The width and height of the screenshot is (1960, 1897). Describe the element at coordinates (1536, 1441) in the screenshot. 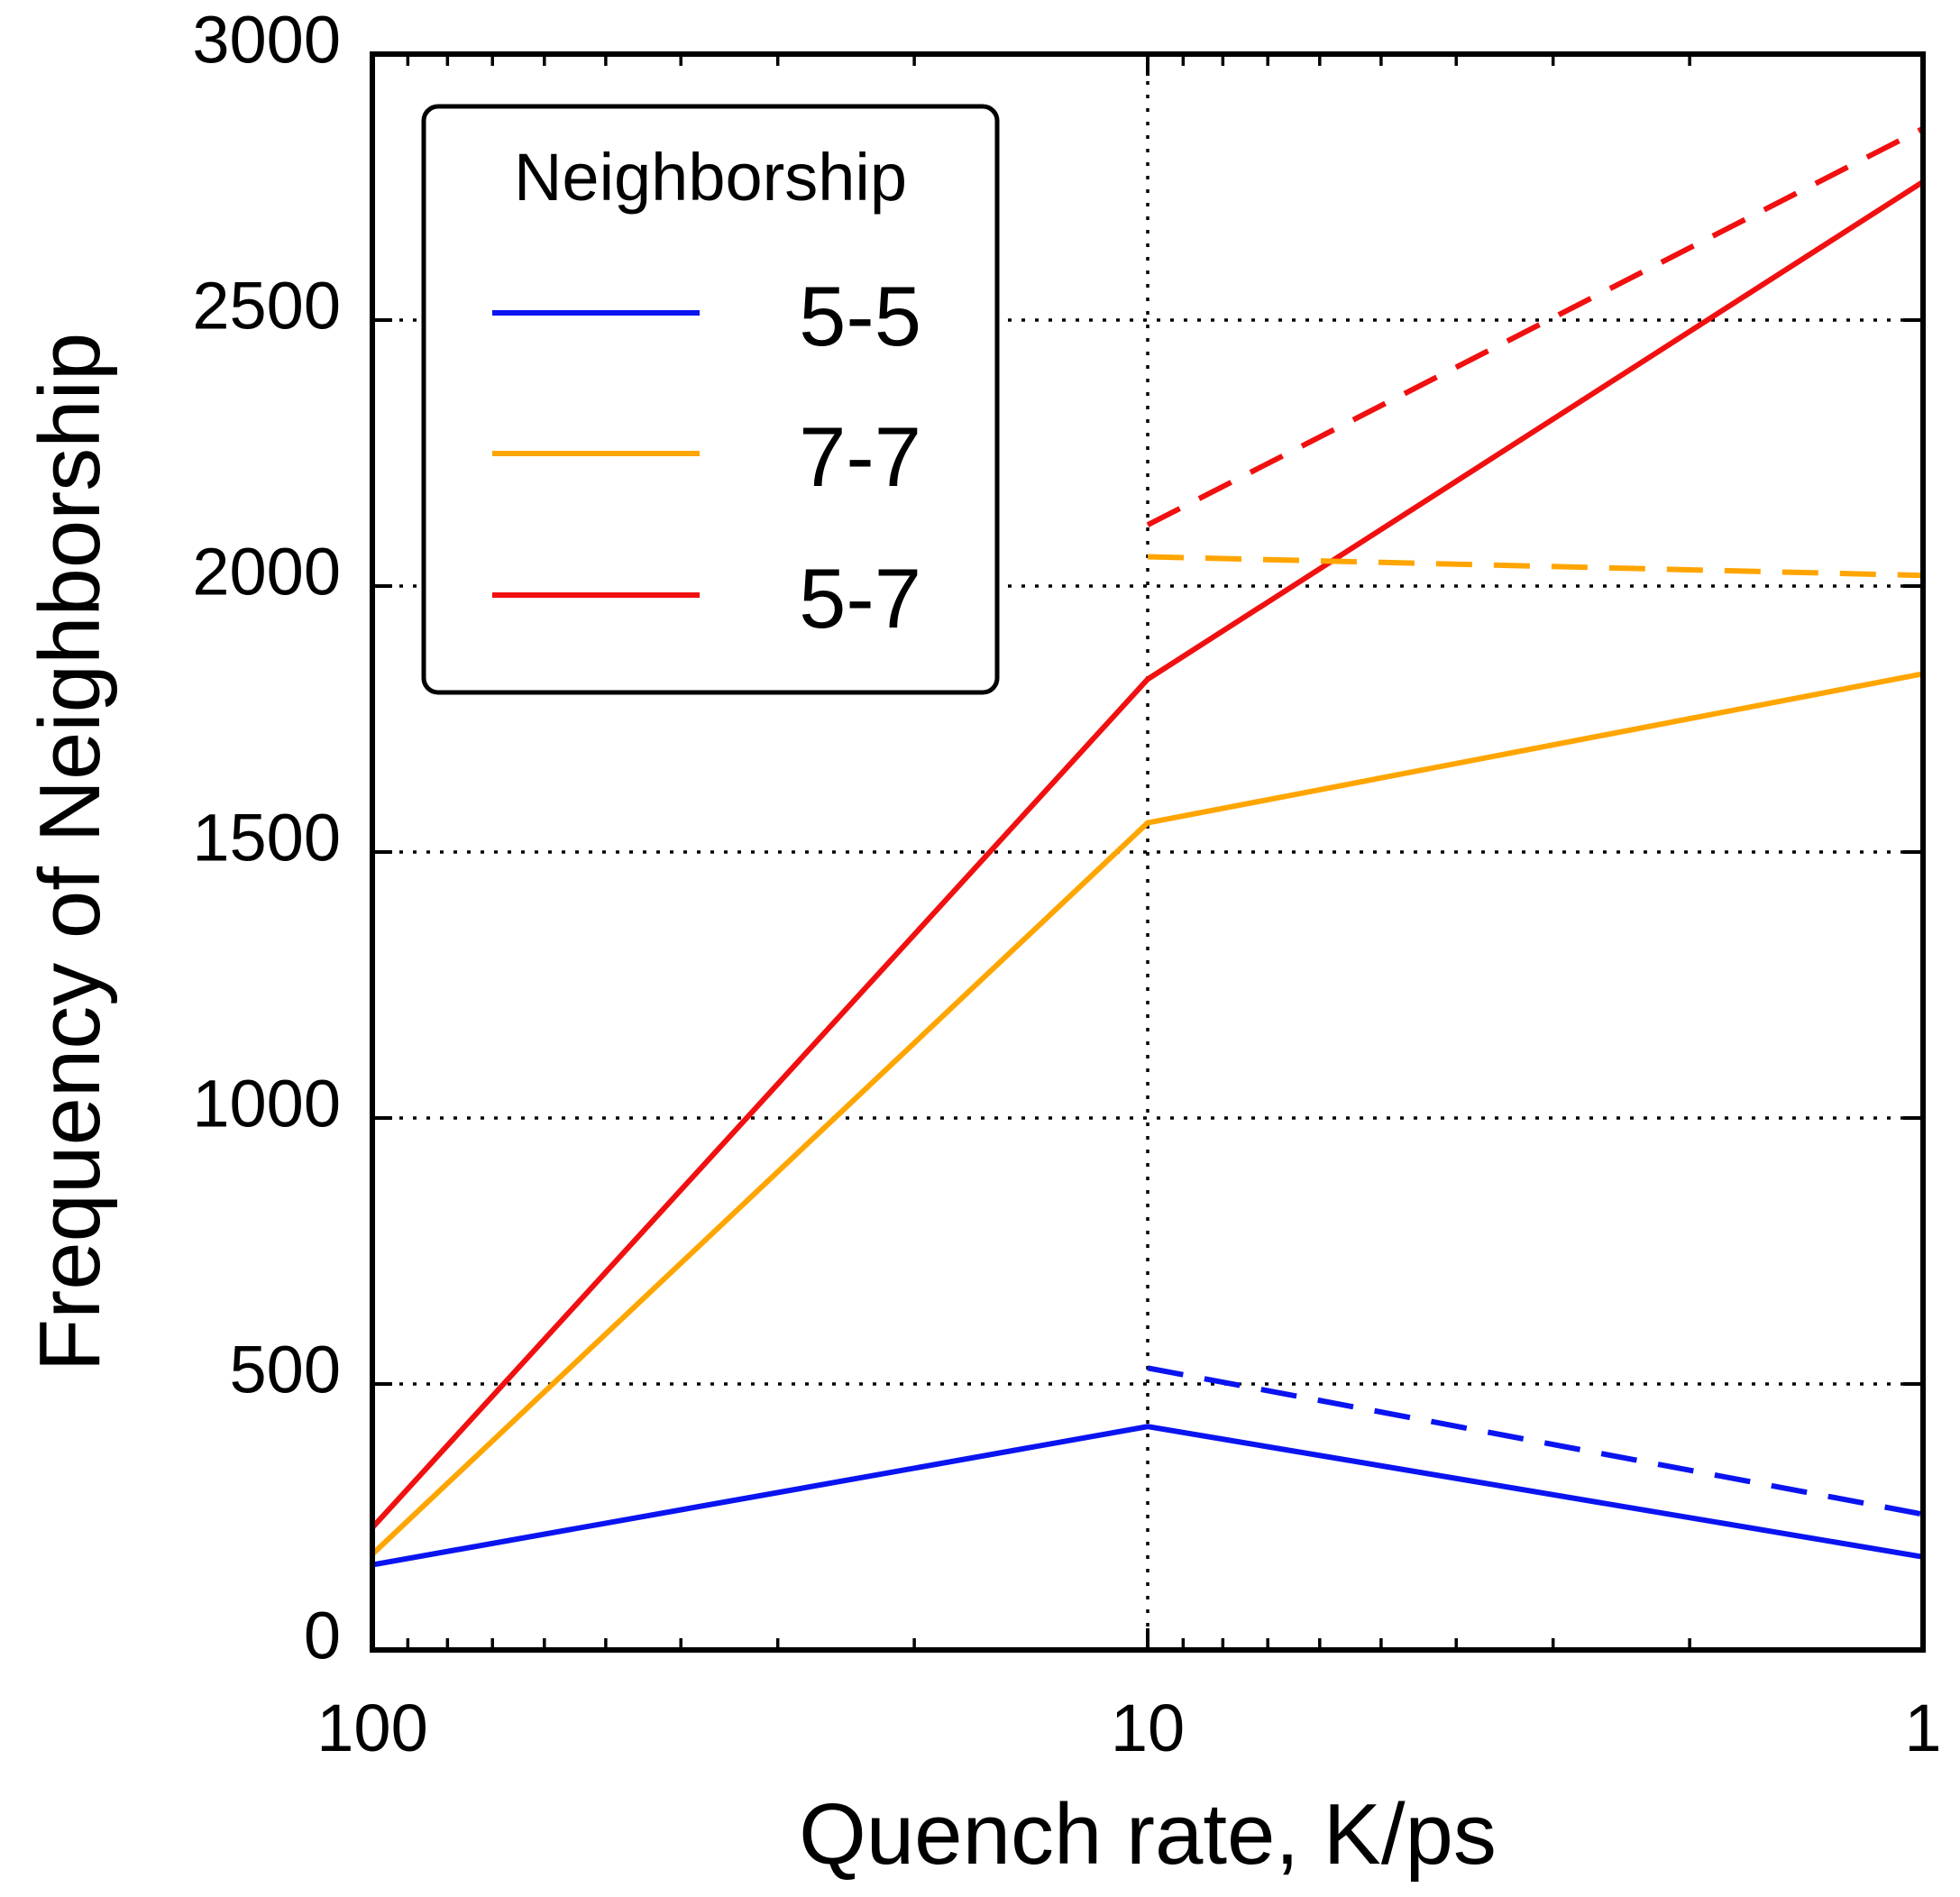

I see `series-5-5-dashed-line` at that location.